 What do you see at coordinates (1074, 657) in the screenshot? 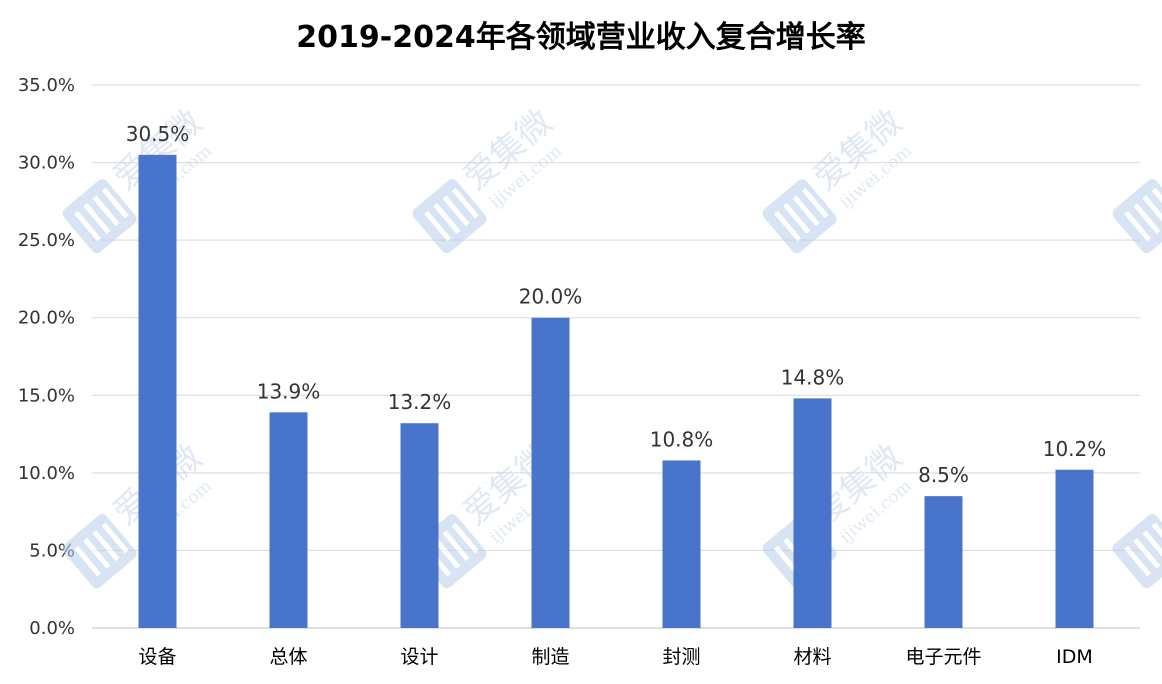
I see `x-tick-label: IDM` at bounding box center [1074, 657].